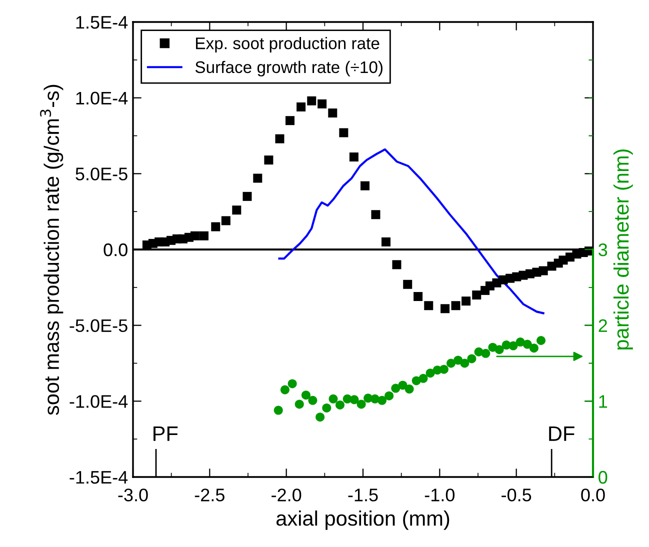  What do you see at coordinates (99, 325) in the screenshot?
I see `y-tick-label: -5.0E-5` at bounding box center [99, 325].